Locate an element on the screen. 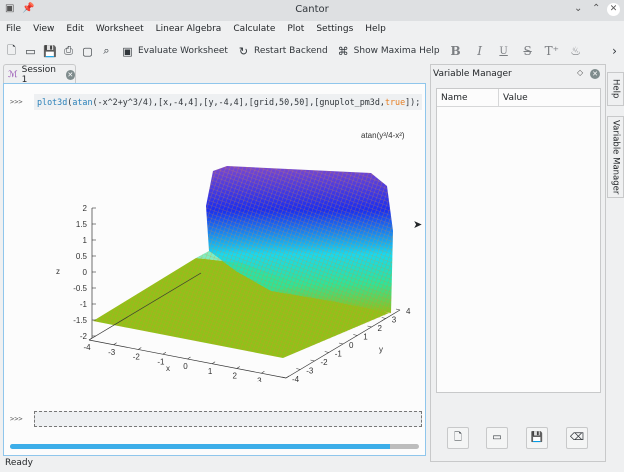 This screenshot has height=472, width=624. y-axis-tick-label: -2 is located at coordinates (325, 362).